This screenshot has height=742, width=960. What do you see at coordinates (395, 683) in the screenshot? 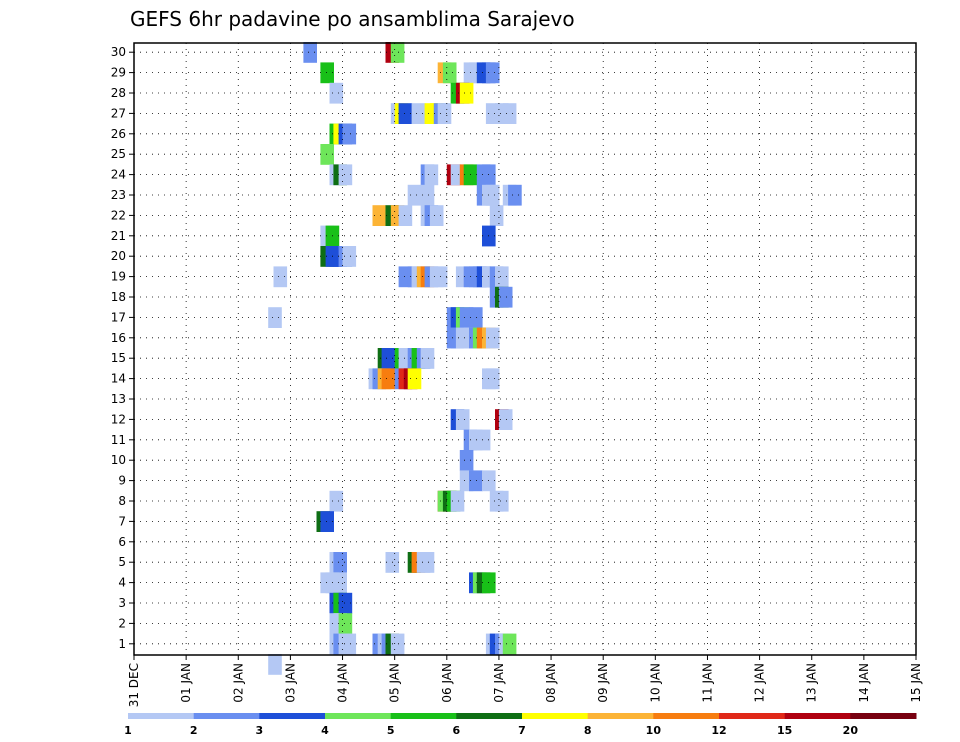
I see `x-tick-label: 05 JAN` at bounding box center [395, 683].